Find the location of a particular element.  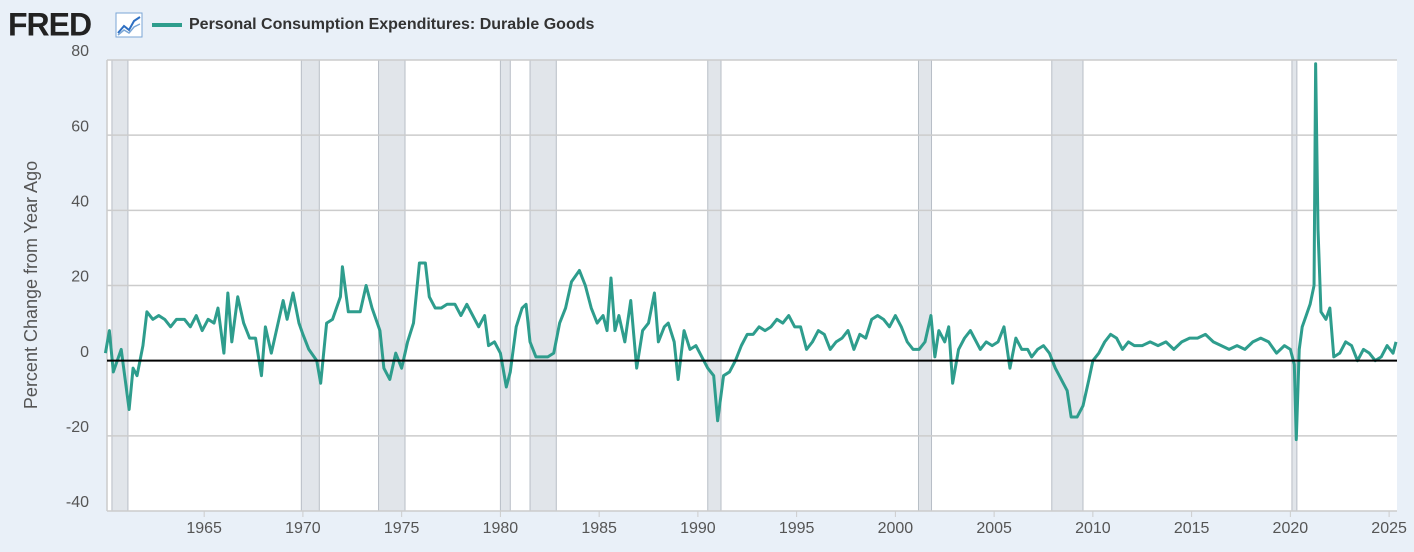

y-tick-label: 60 is located at coordinates (80, 126).